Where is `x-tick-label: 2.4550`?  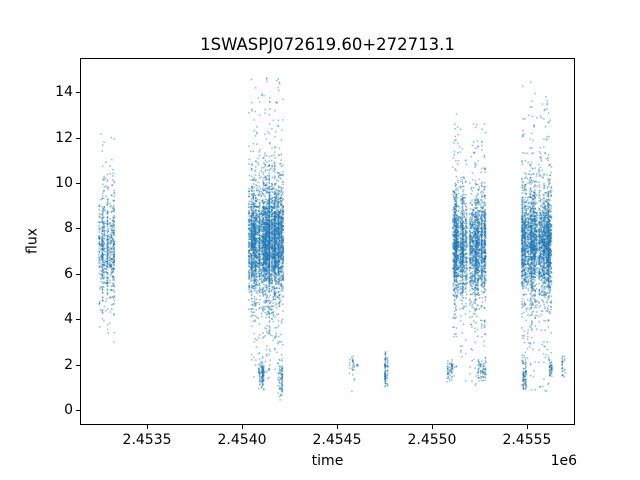 x-tick-label: 2.4550 is located at coordinates (432, 440).